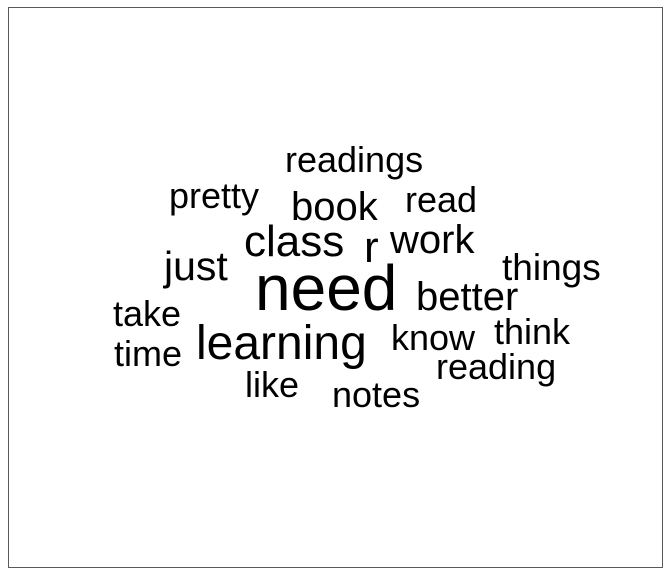 This screenshot has width=672, height=576. What do you see at coordinates (496, 366) in the screenshot?
I see `word-reading: reading` at bounding box center [496, 366].